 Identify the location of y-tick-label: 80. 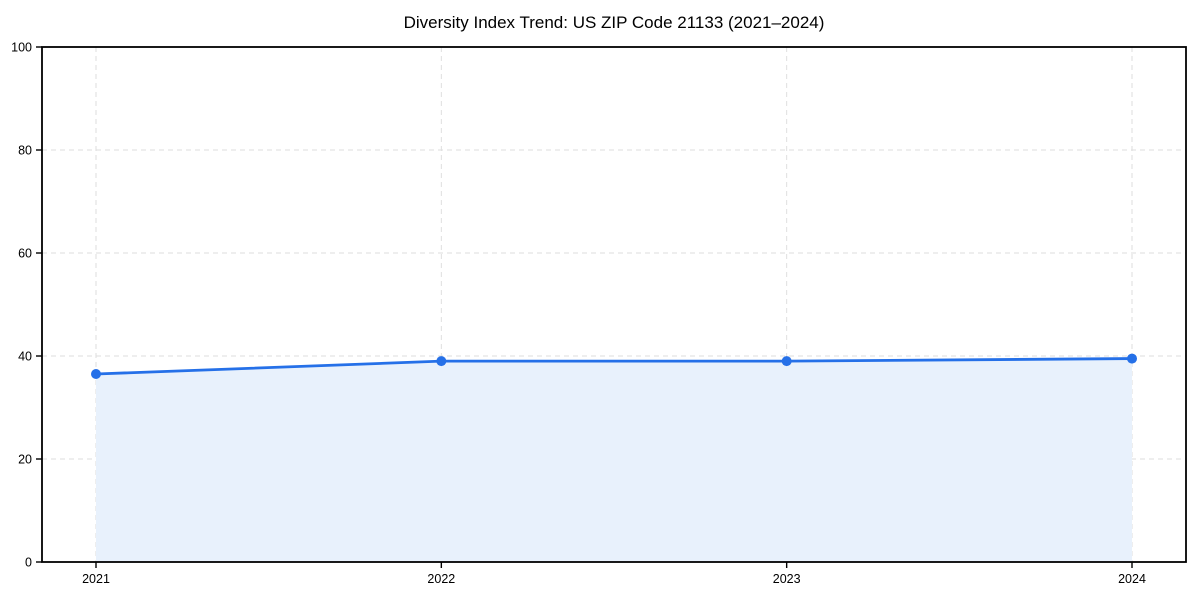
(25, 151).